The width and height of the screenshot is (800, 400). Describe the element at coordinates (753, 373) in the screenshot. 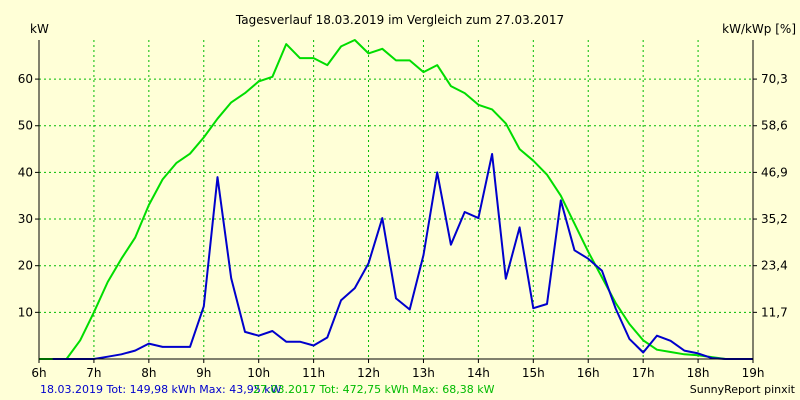

I see `x-tick-label: 19h` at that location.